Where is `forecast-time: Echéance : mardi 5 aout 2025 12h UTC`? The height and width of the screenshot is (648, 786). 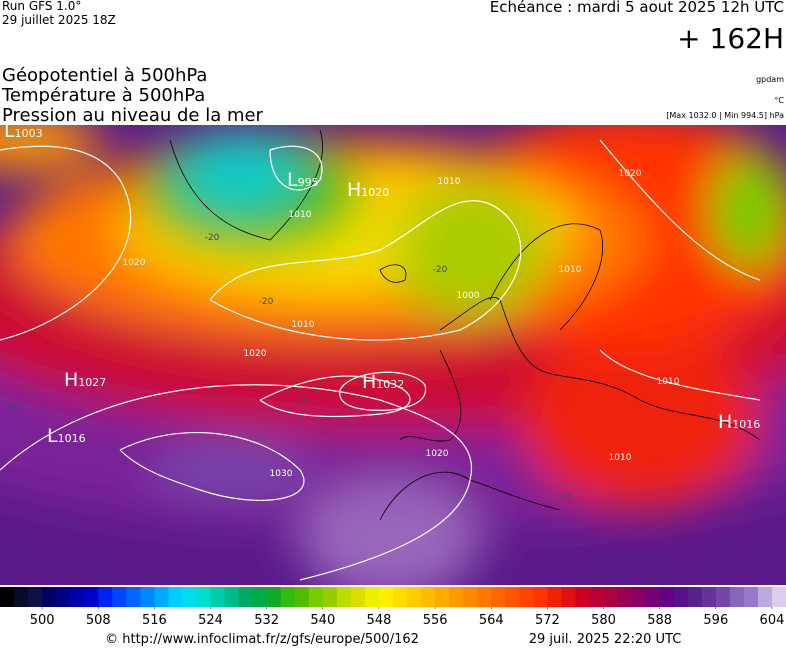
forecast-time: Echéance : mardi 5 aout 2025 12h UTC is located at coordinates (637, 8).